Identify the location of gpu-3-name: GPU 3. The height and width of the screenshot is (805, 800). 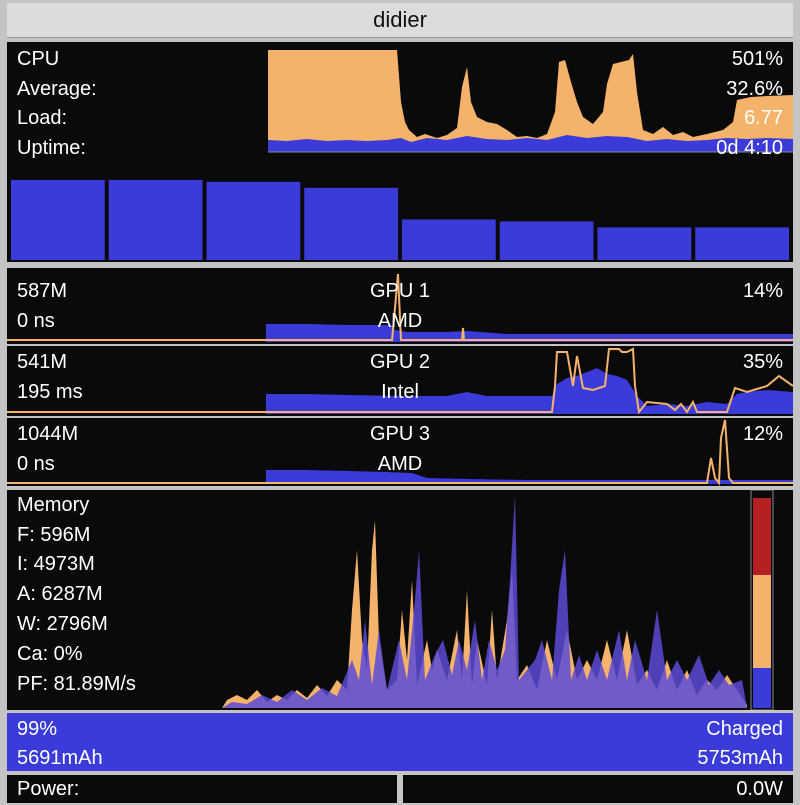
(400, 434).